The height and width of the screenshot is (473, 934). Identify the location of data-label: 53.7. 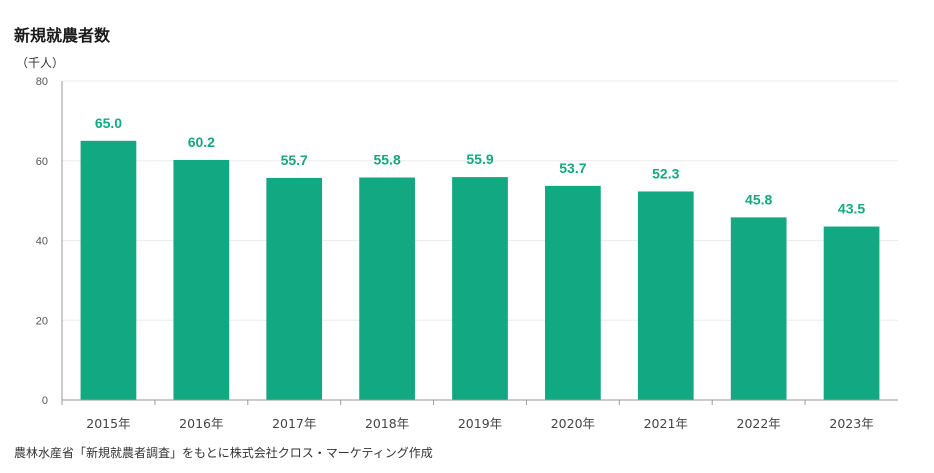
(572, 168).